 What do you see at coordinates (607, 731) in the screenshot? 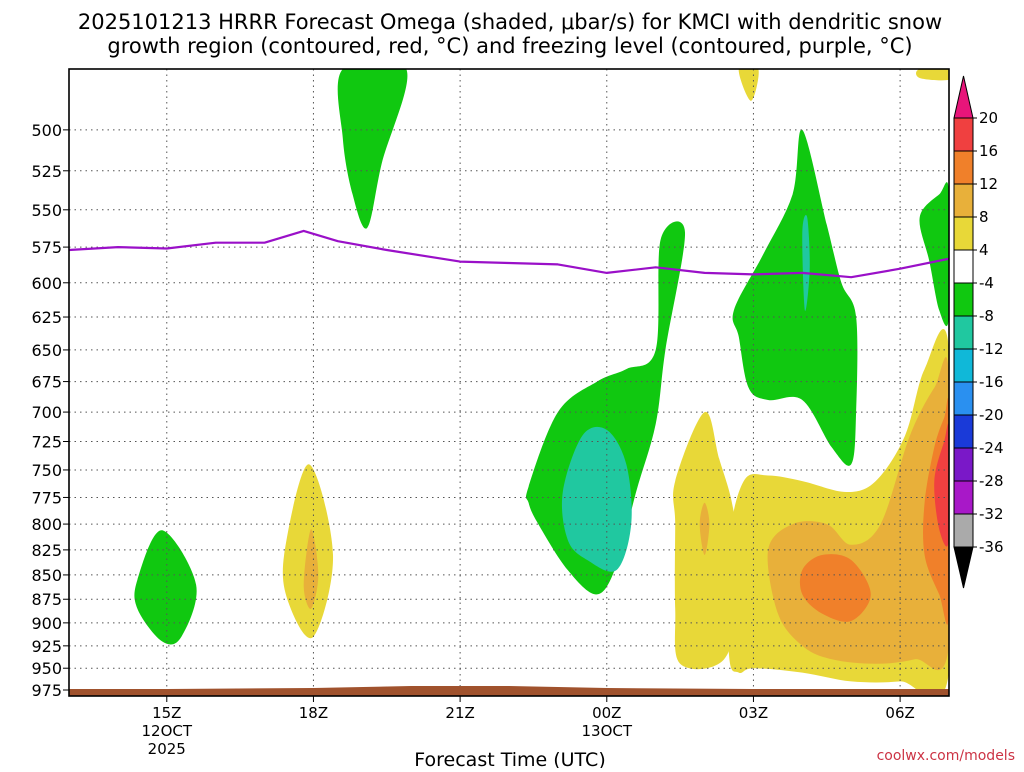
I see `x-tick-date-00Z: 13OCT` at bounding box center [607, 731].